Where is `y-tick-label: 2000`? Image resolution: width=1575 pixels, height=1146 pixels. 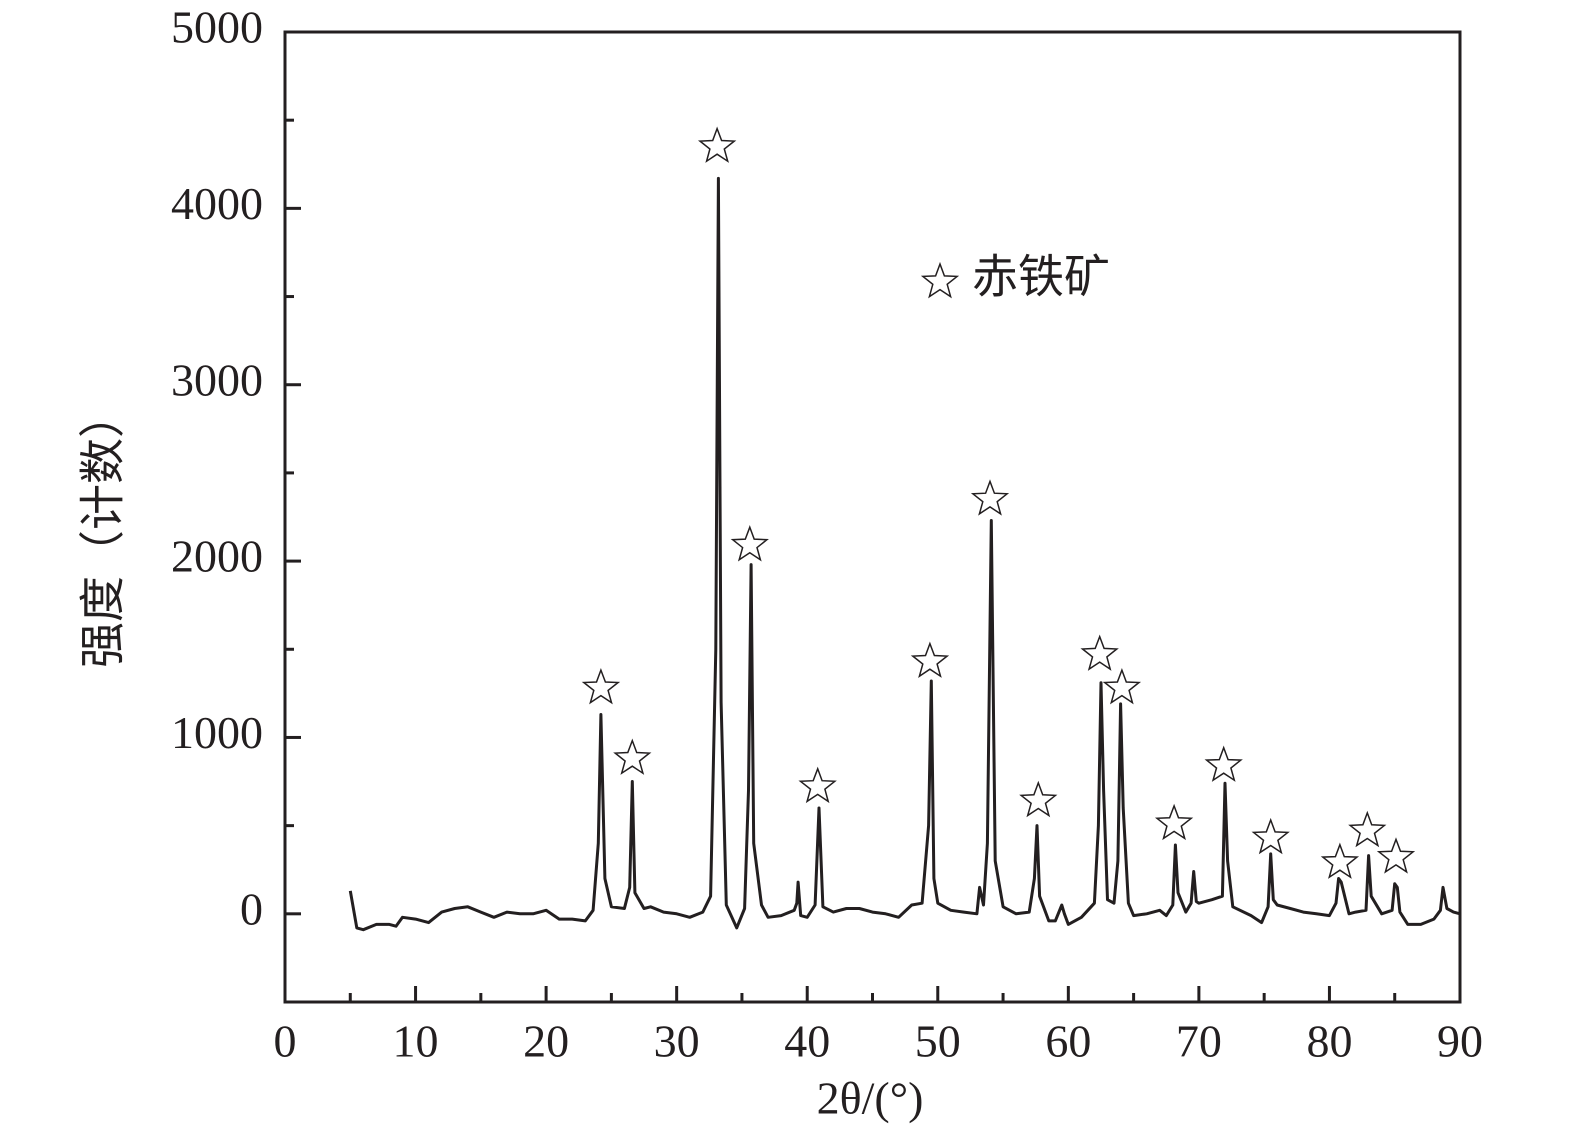 y-tick-label: 2000 is located at coordinates (217, 556).